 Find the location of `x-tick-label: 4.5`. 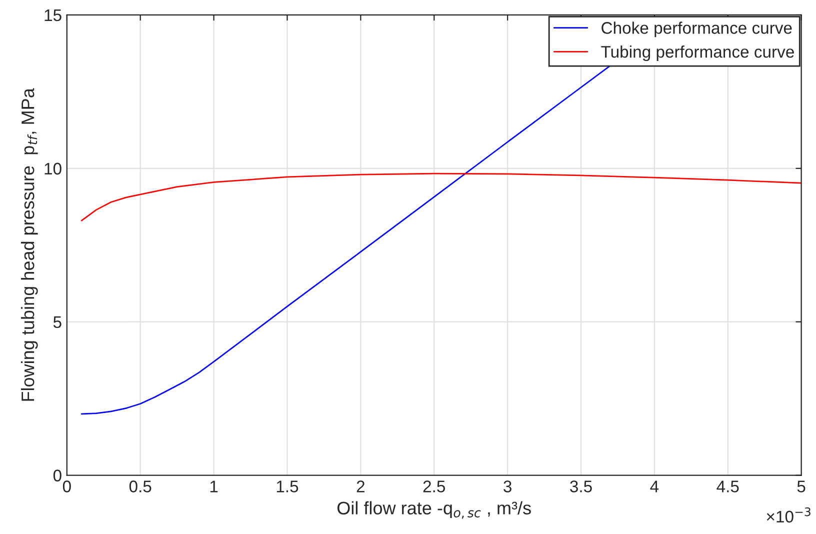

x-tick-label: 4.5 is located at coordinates (727, 486).